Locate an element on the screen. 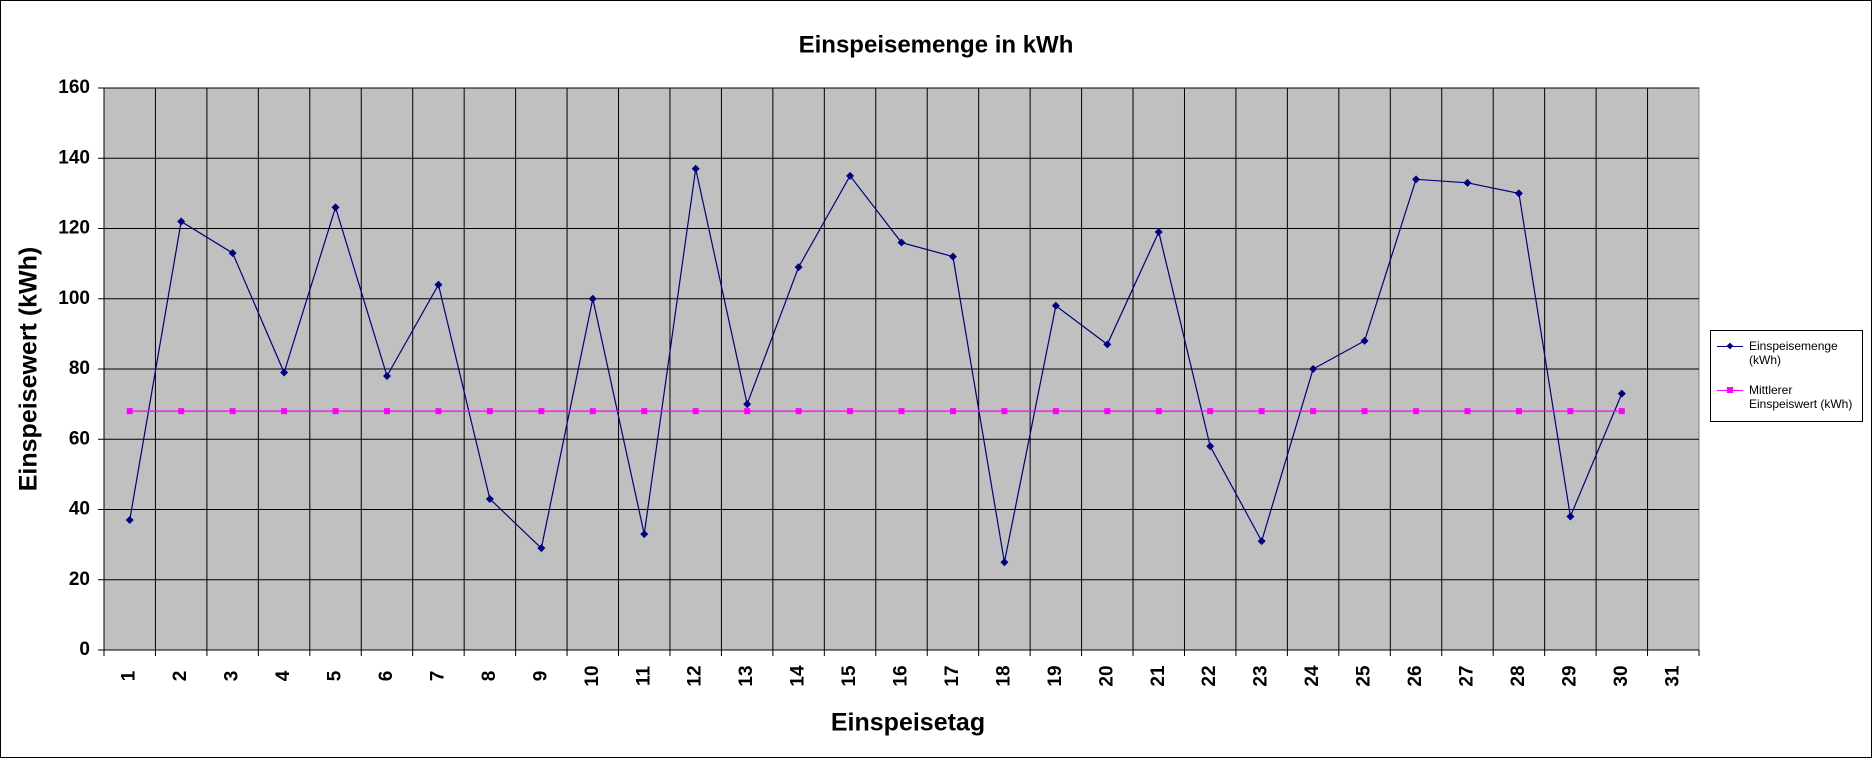  y-tick-label: 20 is located at coordinates (79, 579).